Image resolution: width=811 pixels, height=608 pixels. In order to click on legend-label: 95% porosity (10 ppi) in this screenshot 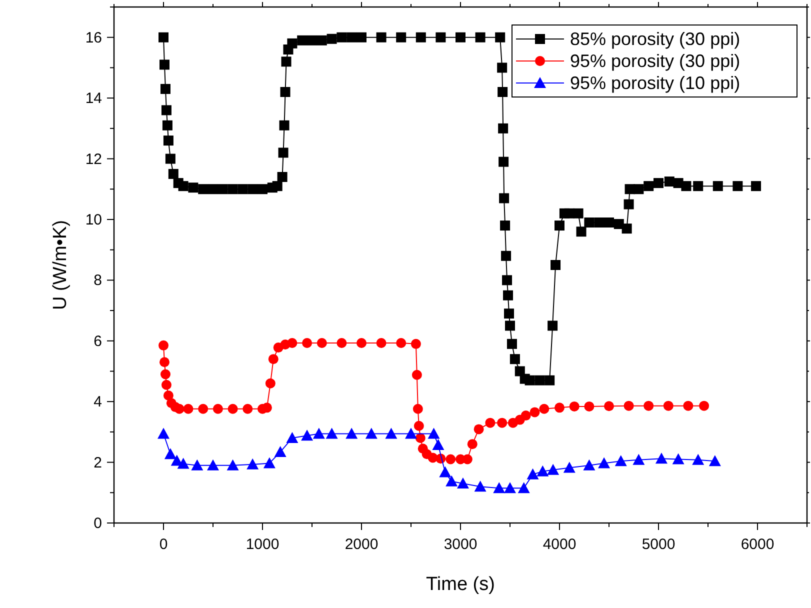, I will do `click(655, 83)`.